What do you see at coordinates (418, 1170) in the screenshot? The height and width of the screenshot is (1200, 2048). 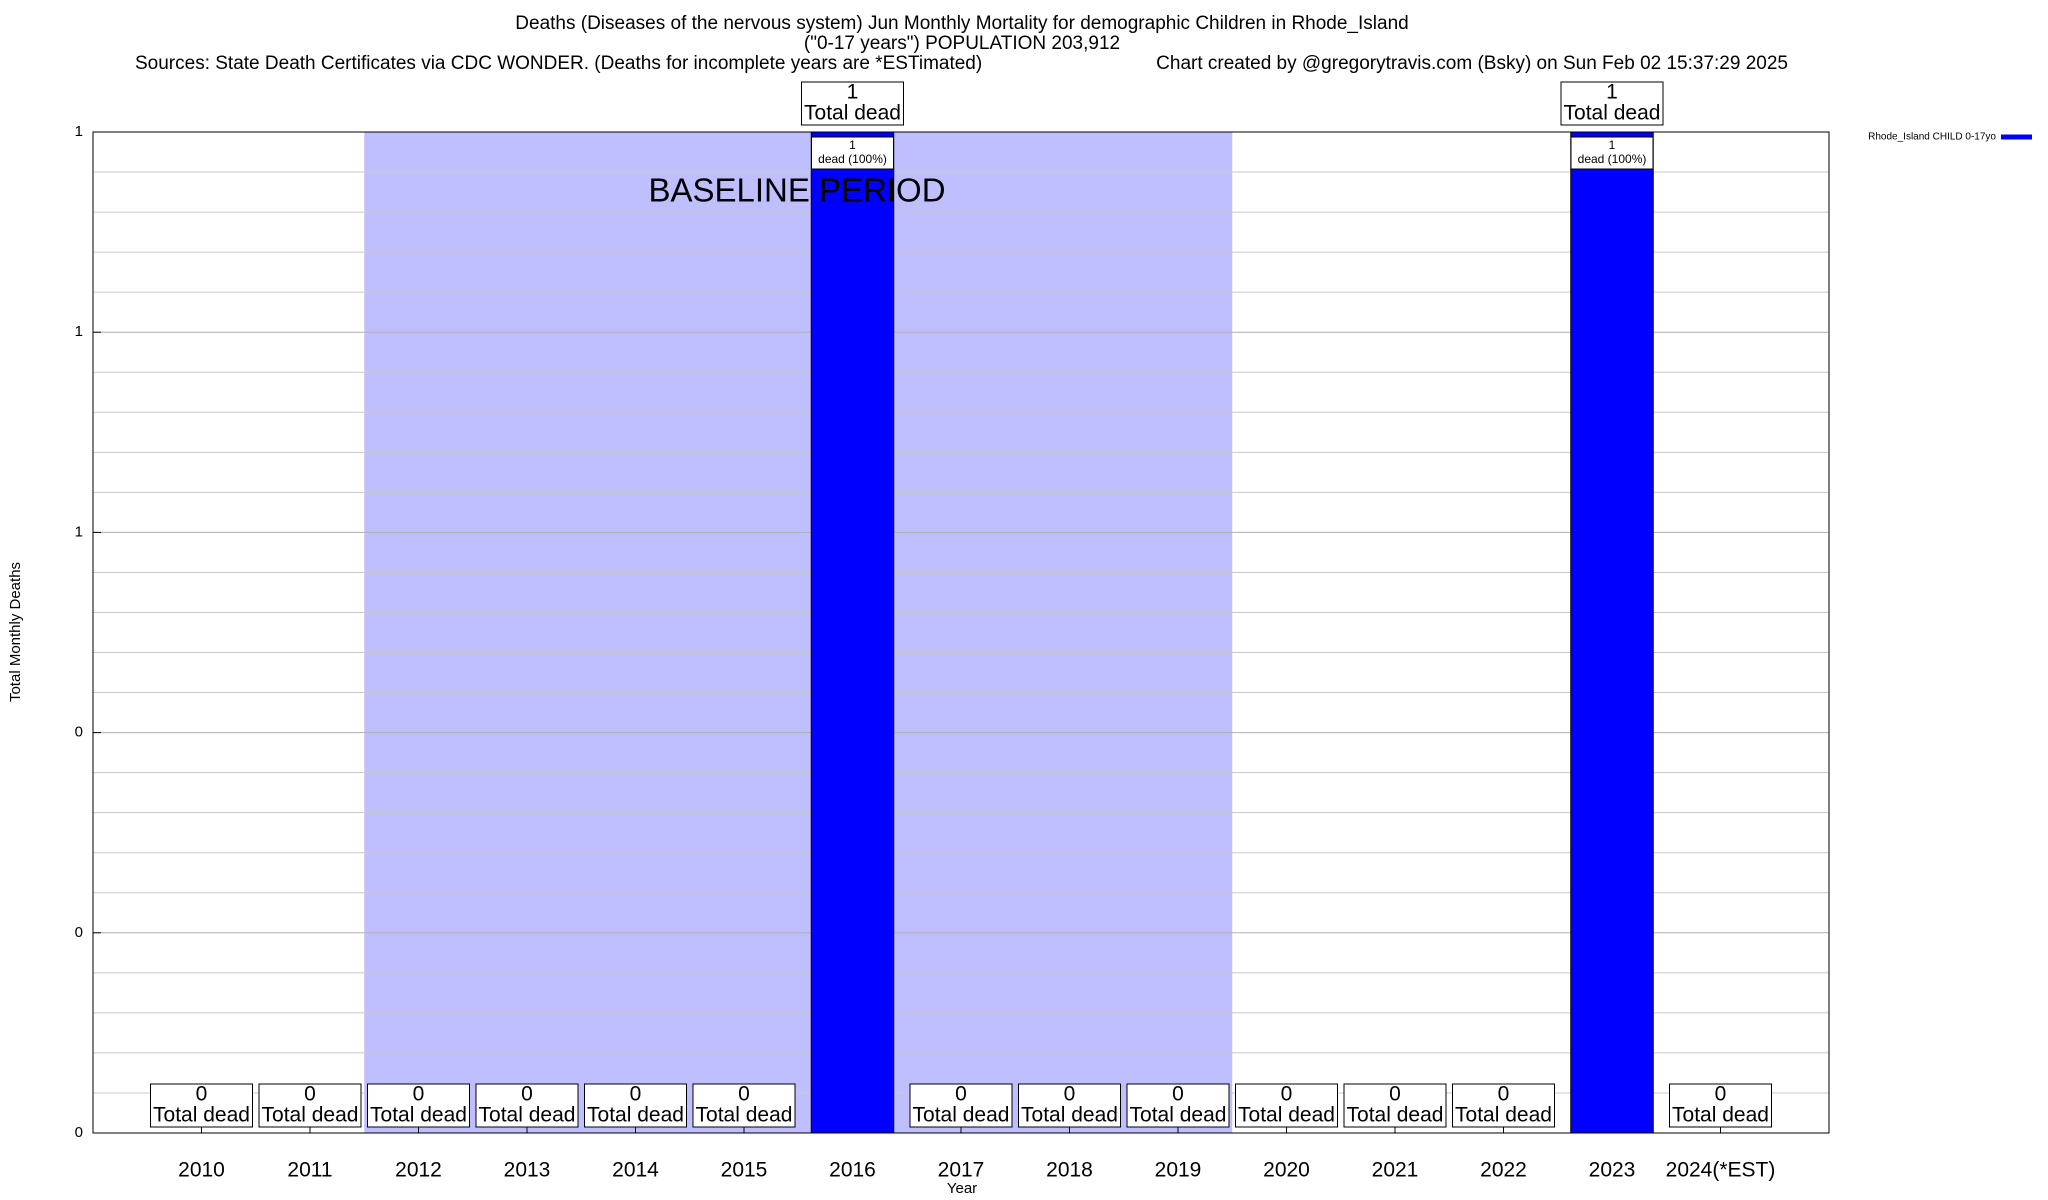 I see `x-tick-label: 2012` at bounding box center [418, 1170].